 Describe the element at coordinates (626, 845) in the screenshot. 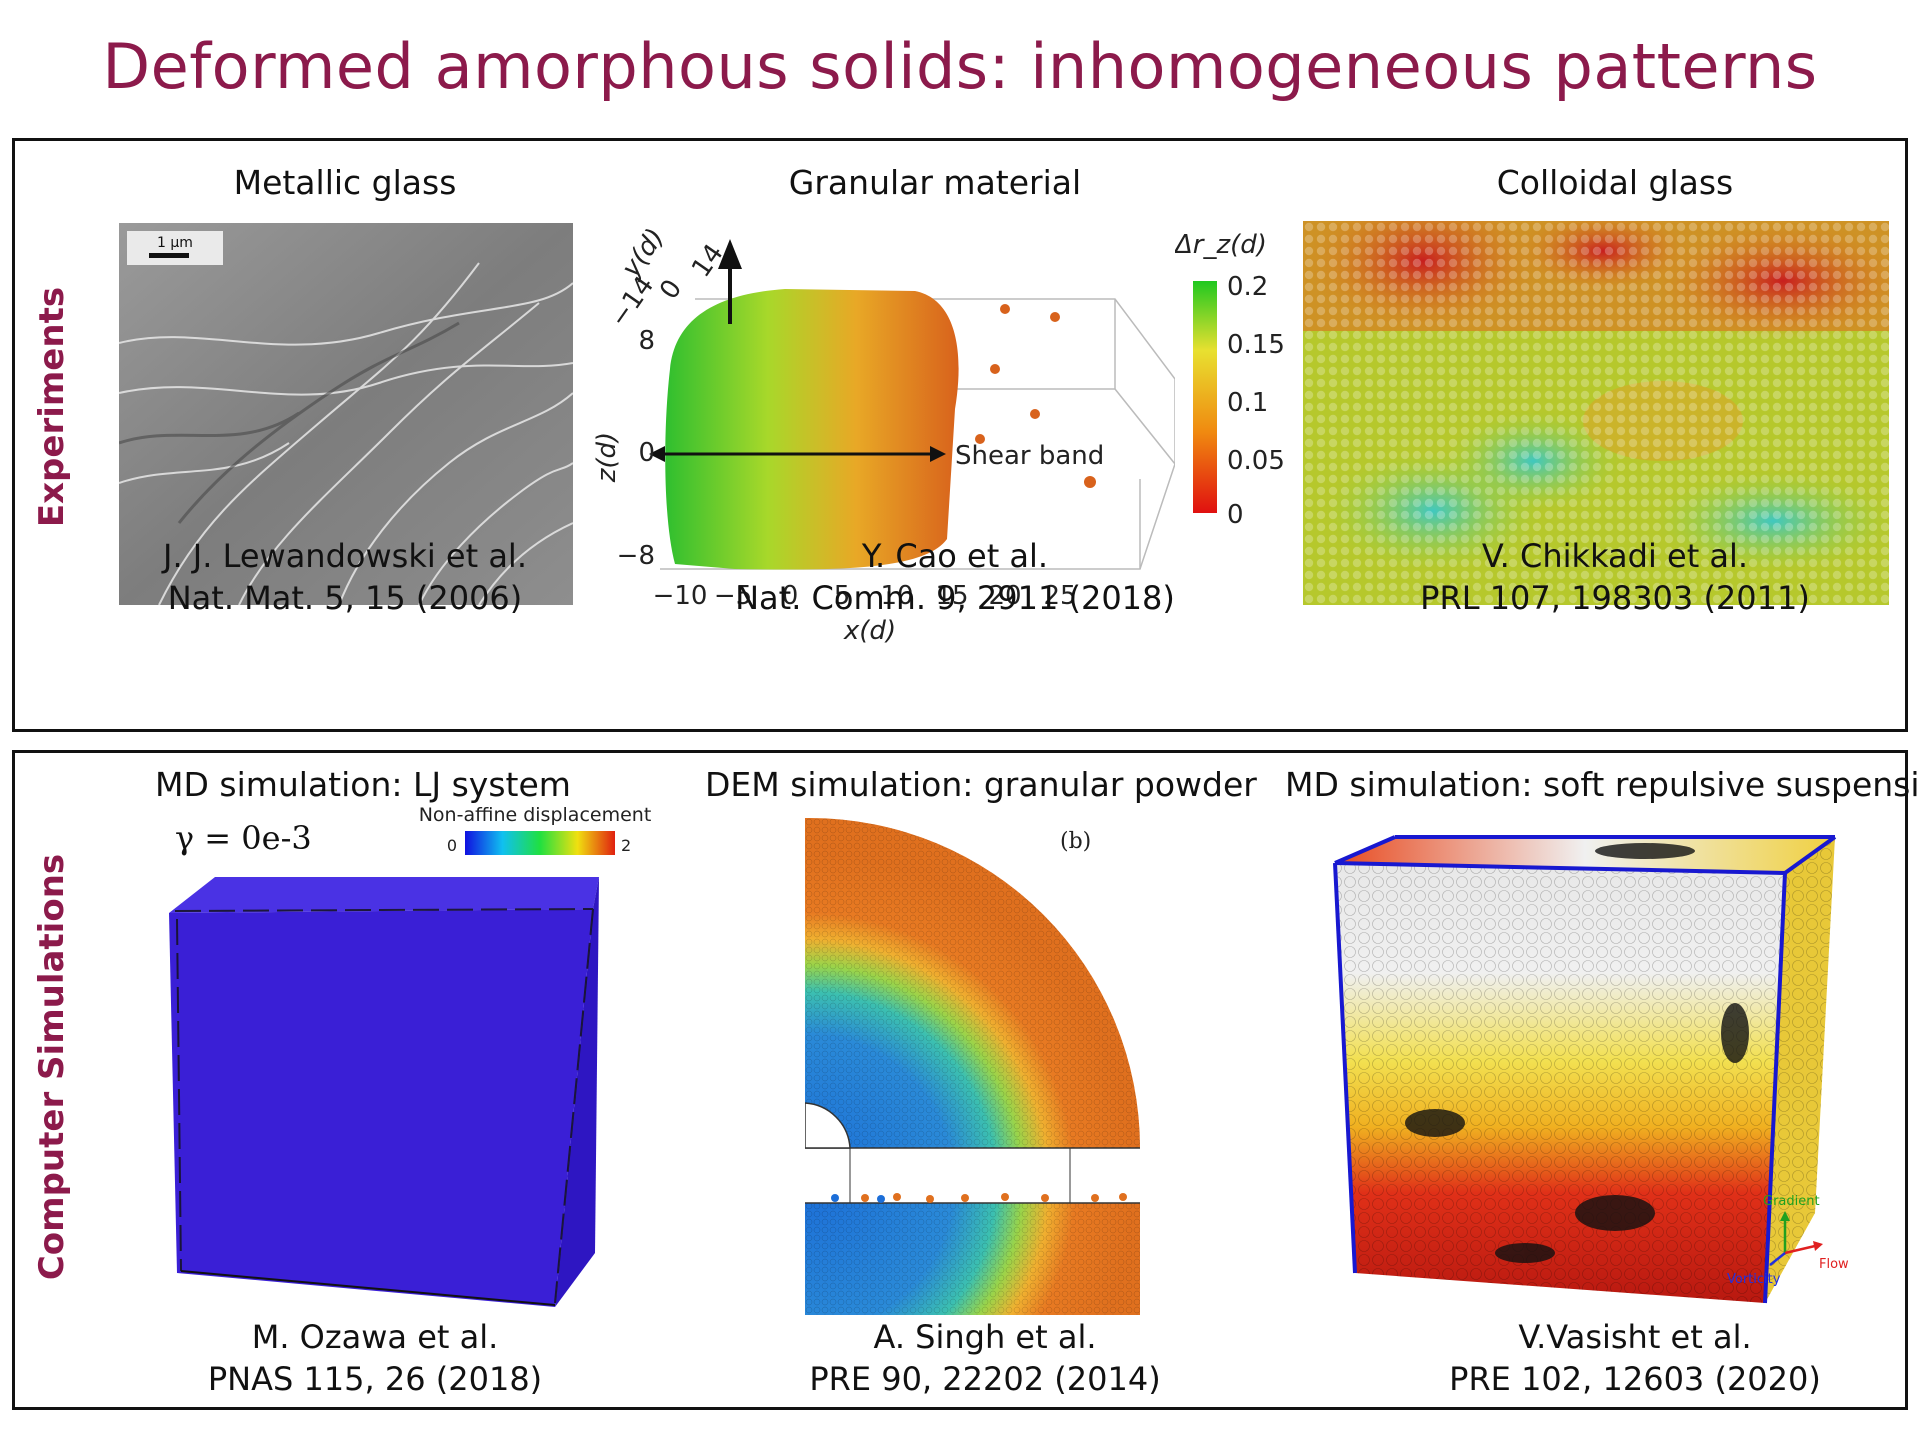

I see `colorbar-max: 2` at that location.